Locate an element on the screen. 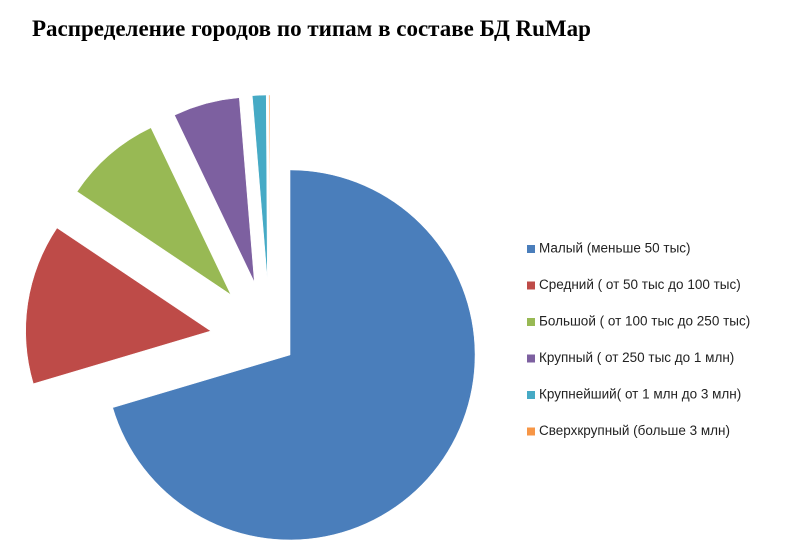 The image size is (790, 554). legend-label: Сверхкрупный (больше 3 млн) is located at coordinates (634, 430).